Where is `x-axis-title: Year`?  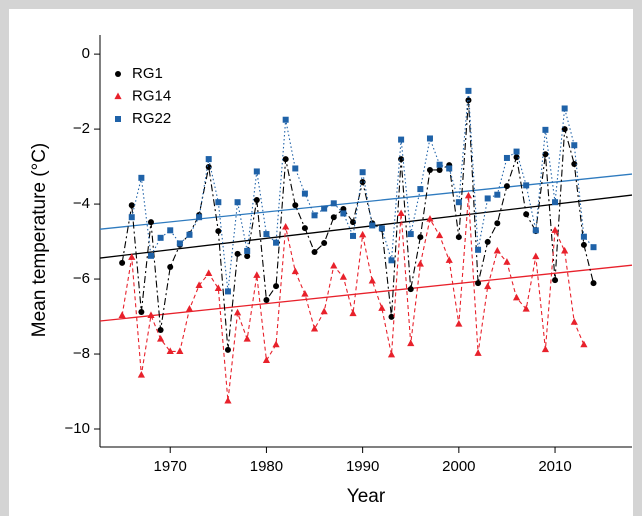
x-axis-title: Year is located at coordinates (366, 496).